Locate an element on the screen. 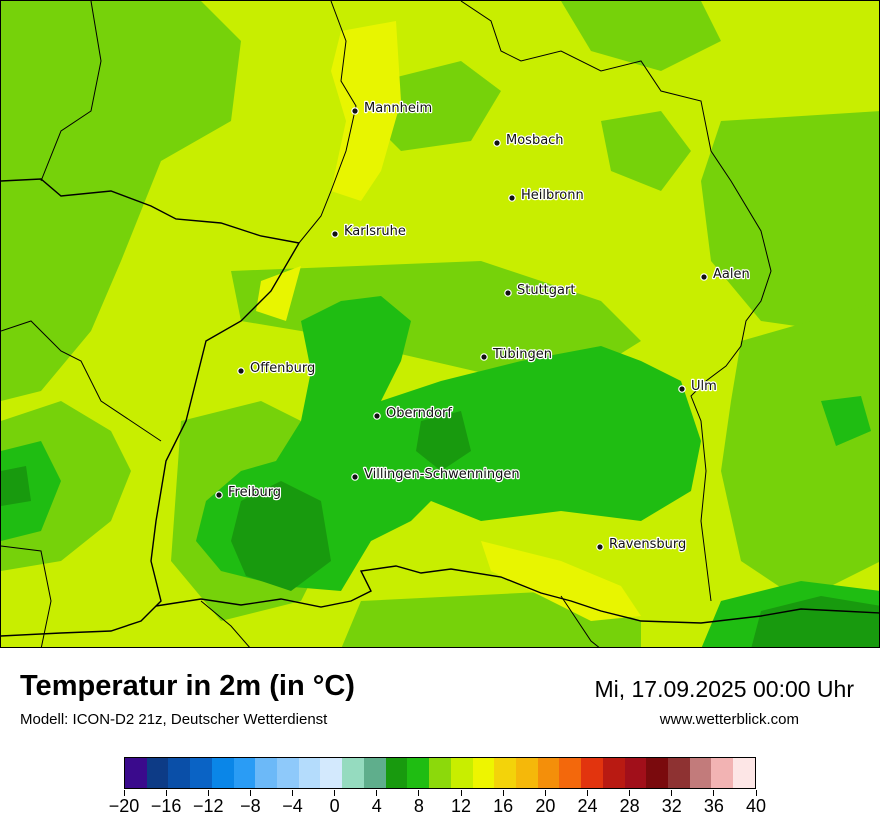 This screenshot has height=830, width=880. city-label: Aalen is located at coordinates (731, 274).